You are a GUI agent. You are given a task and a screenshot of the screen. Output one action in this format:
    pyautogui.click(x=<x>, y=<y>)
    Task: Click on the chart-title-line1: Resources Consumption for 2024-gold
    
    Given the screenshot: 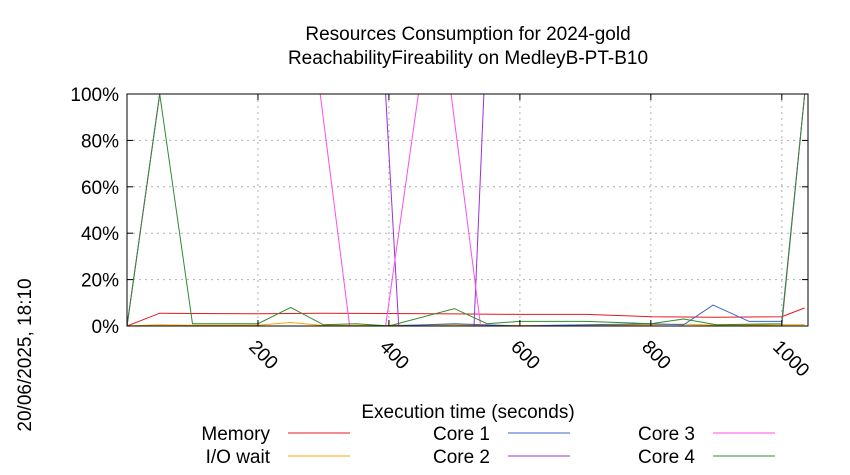 What is the action you would take?
    pyautogui.click(x=467, y=34)
    